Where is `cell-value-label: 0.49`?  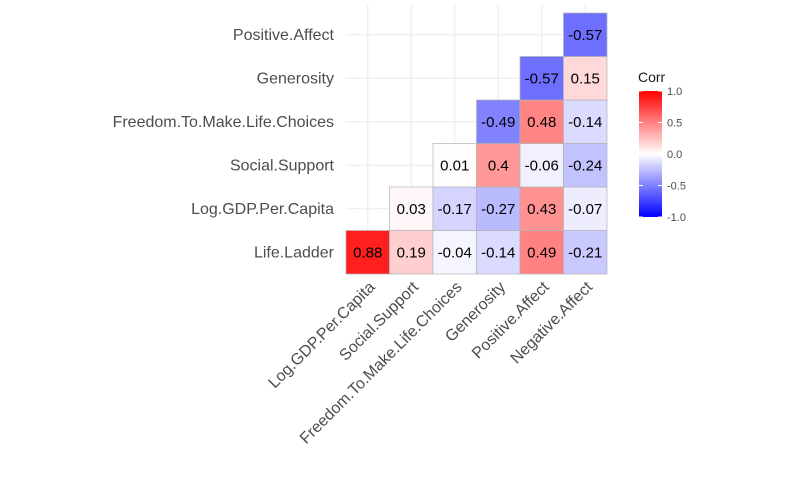
cell-value-label: 0.49 is located at coordinates (541, 252).